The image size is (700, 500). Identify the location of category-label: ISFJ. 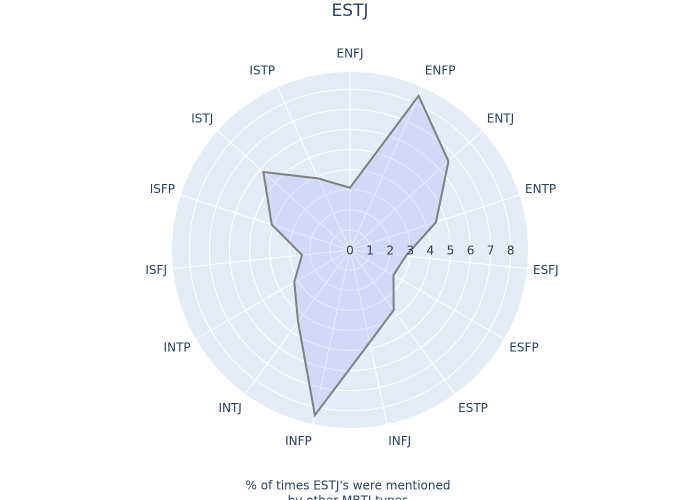
(156, 270).